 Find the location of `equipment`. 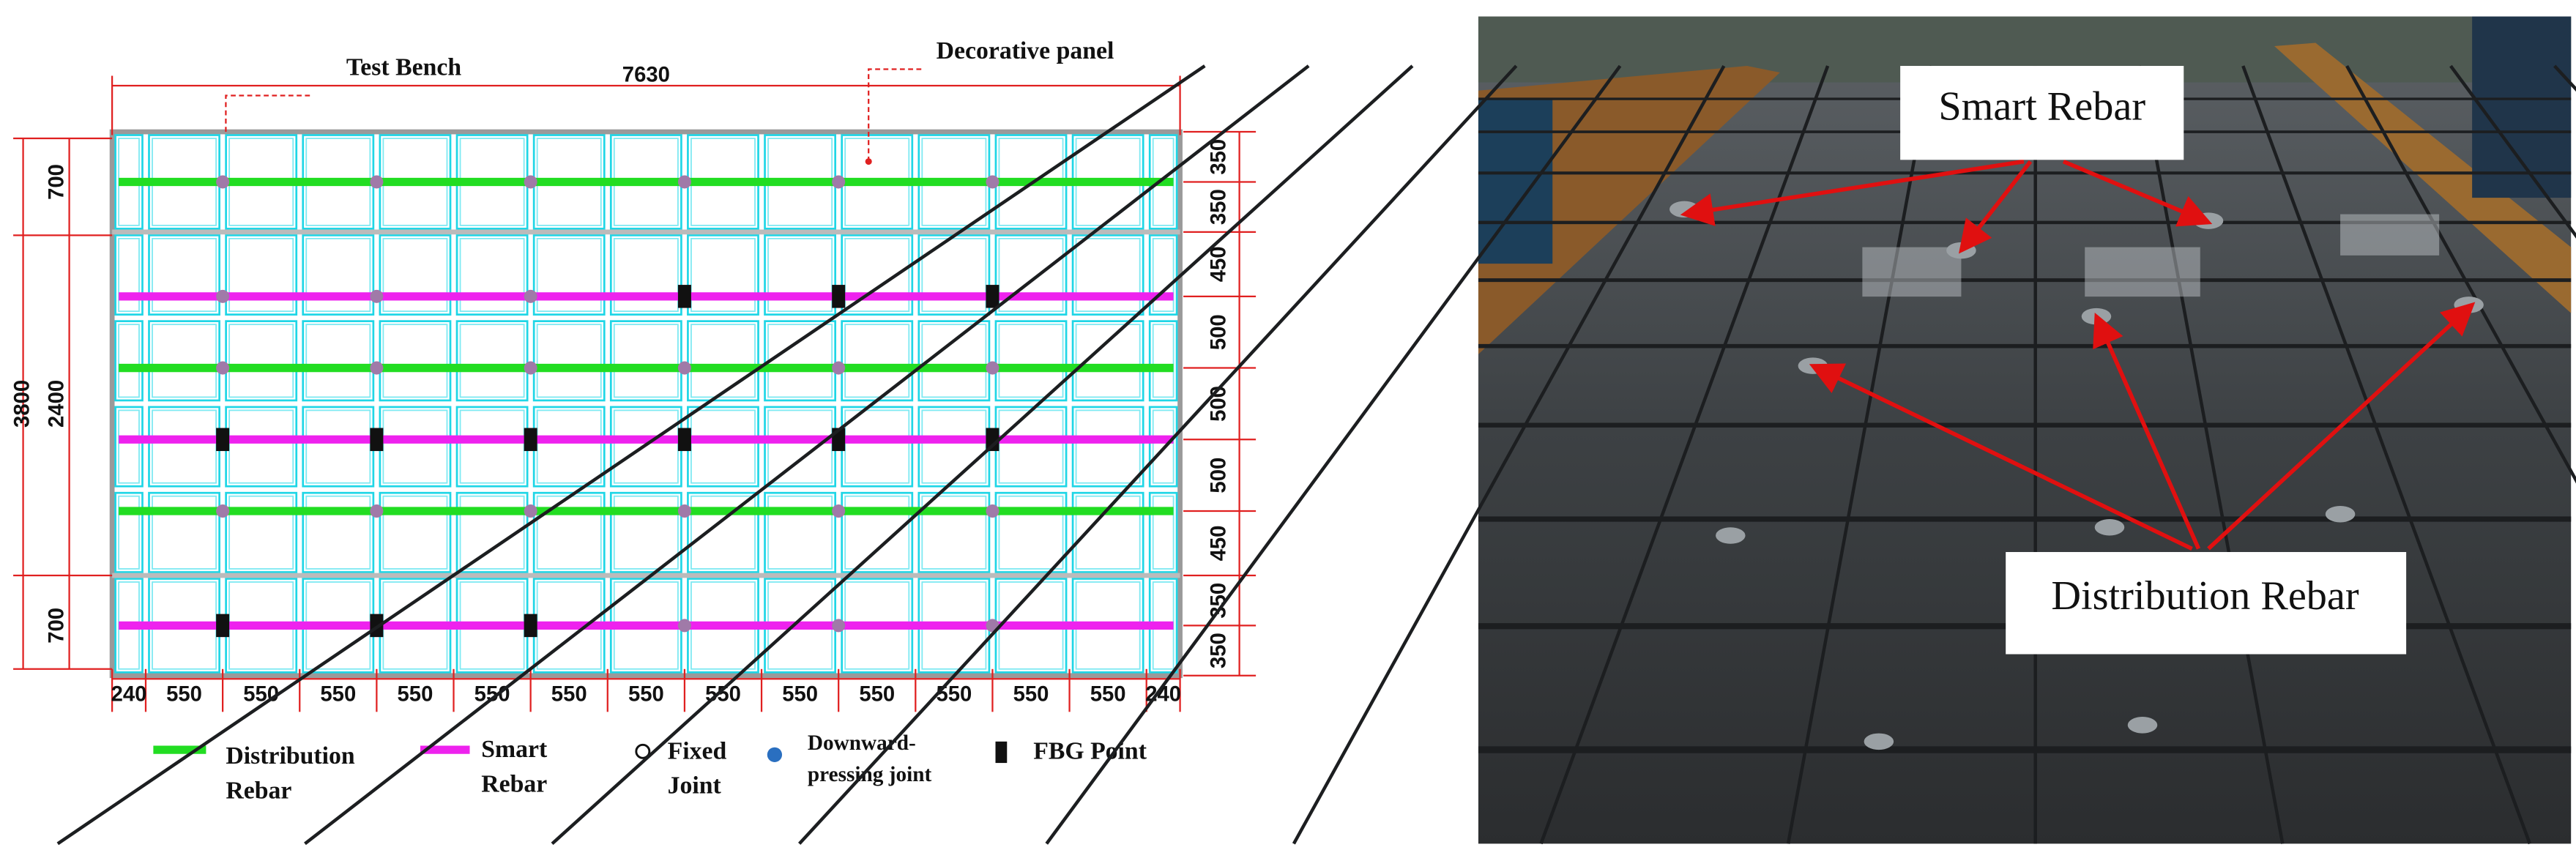

equipment is located at coordinates (2522, 107).